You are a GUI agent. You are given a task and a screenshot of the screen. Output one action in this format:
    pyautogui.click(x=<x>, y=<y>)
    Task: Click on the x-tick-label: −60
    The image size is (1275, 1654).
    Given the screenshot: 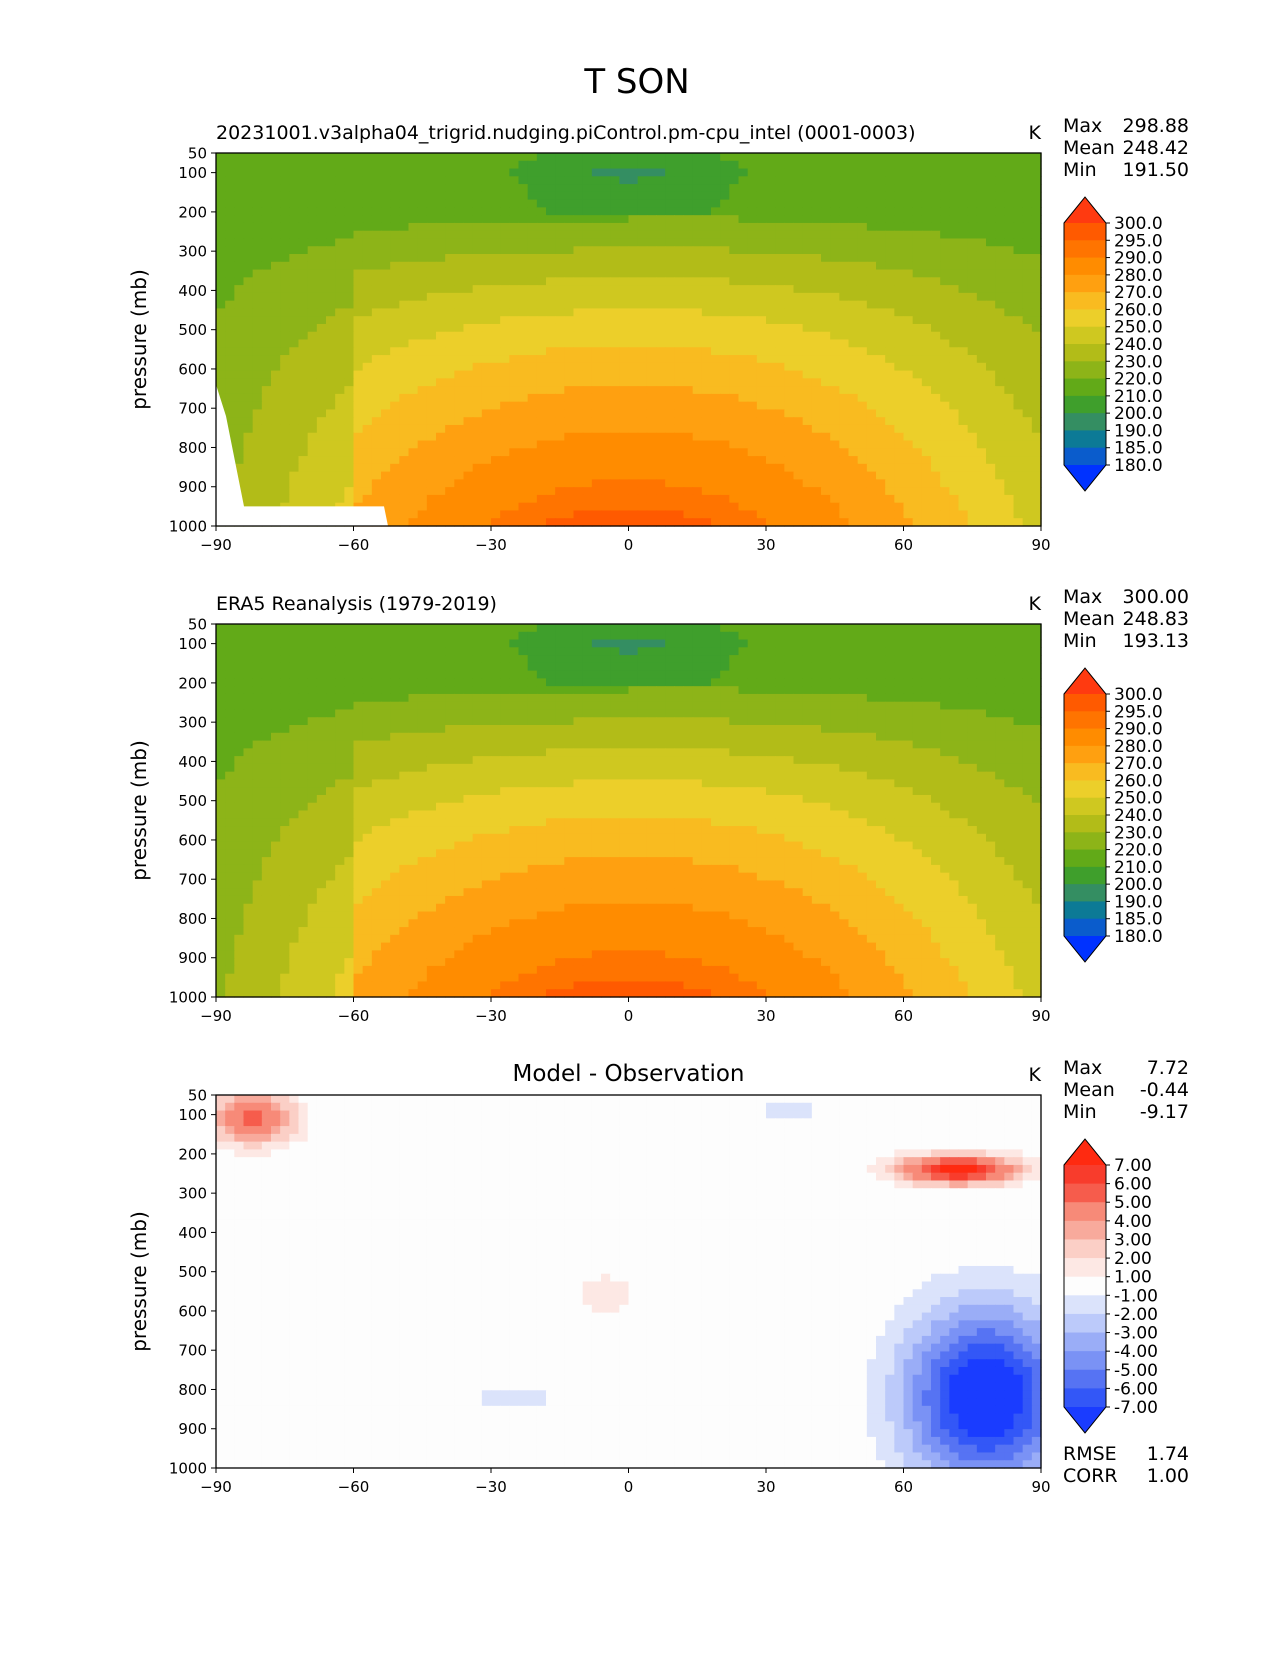 What is the action you would take?
    pyautogui.click(x=354, y=545)
    